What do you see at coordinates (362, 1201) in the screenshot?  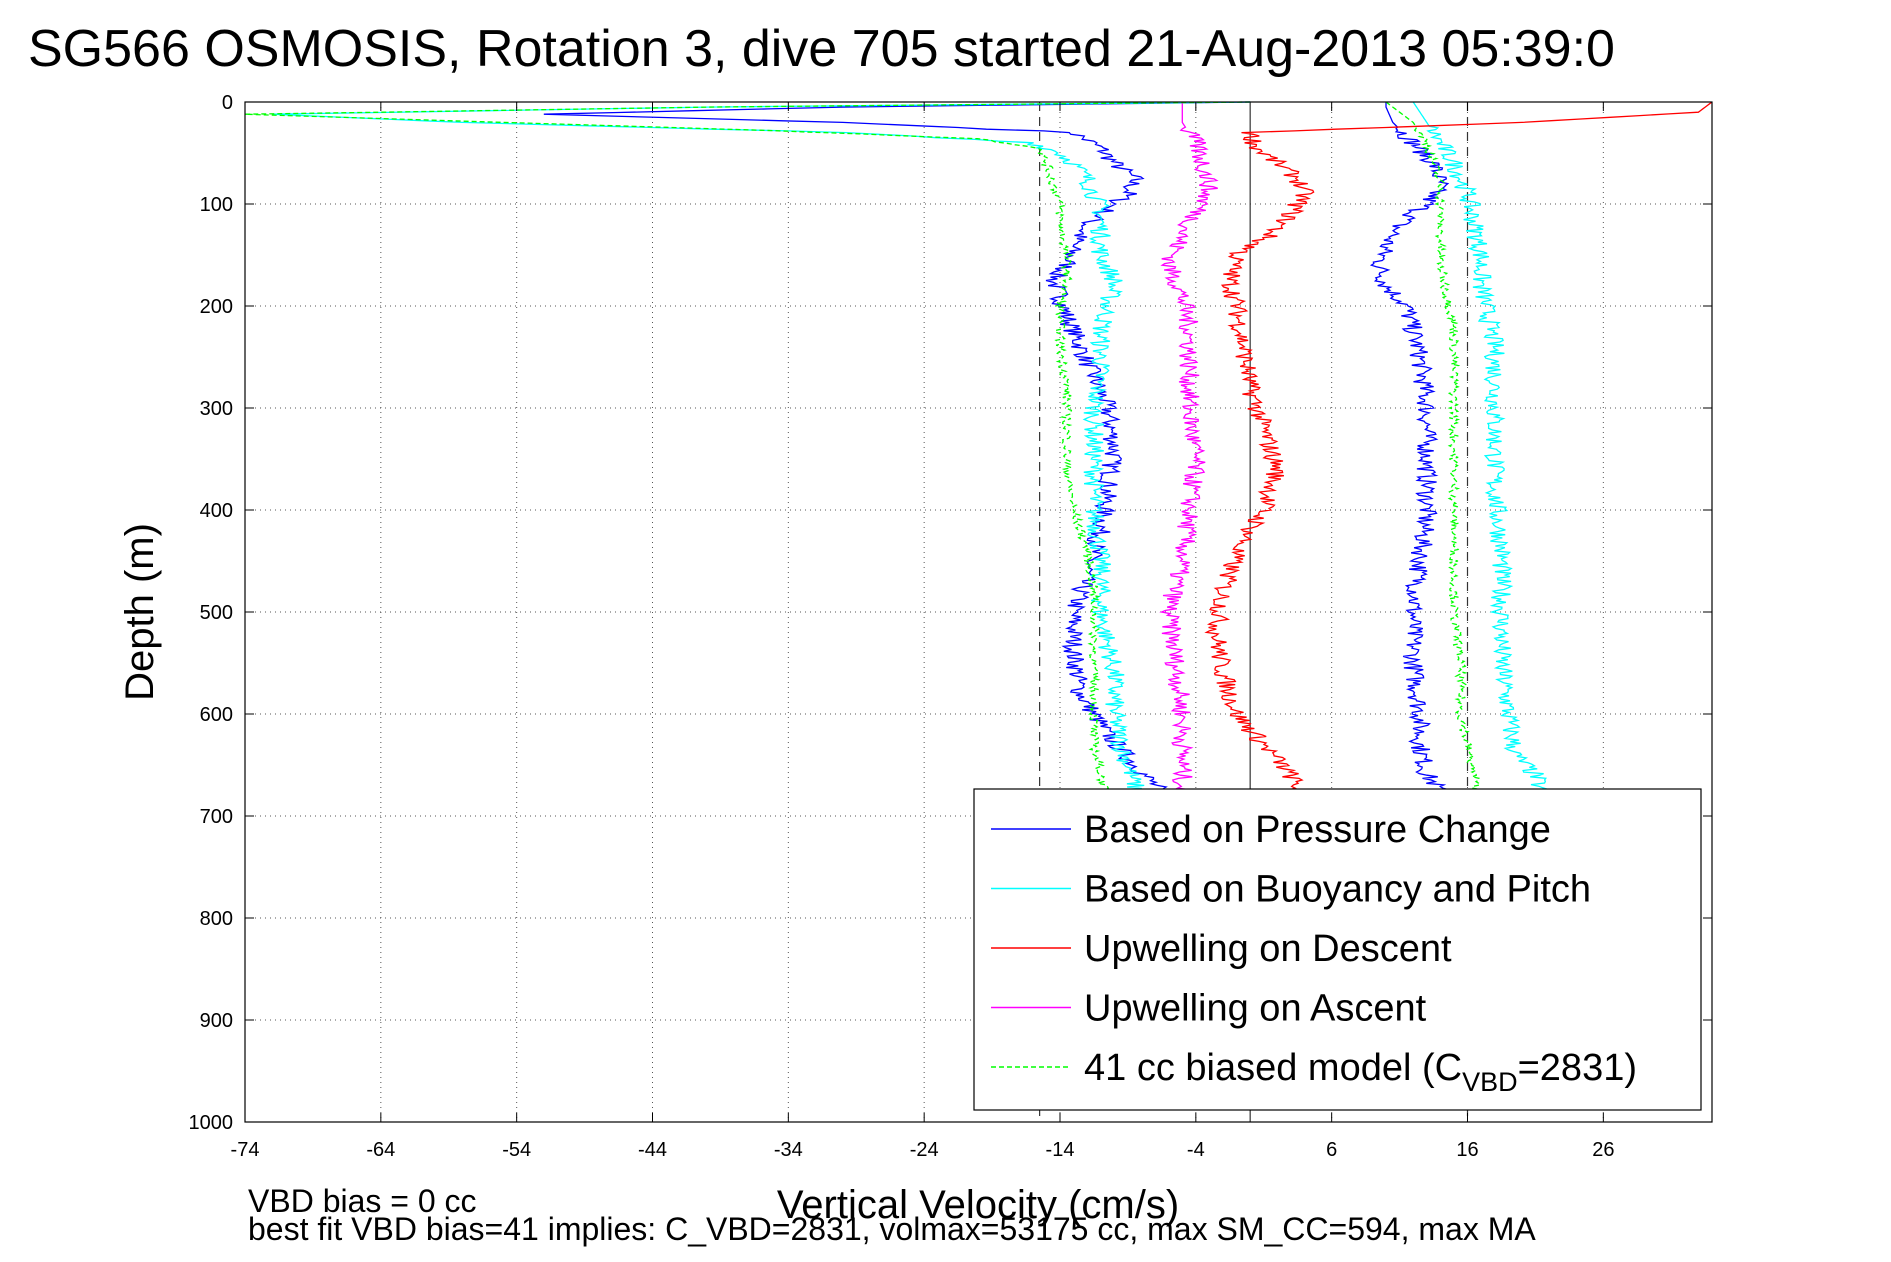 I see `vbd-bias-note: VBD bias = 0 cc` at bounding box center [362, 1201].